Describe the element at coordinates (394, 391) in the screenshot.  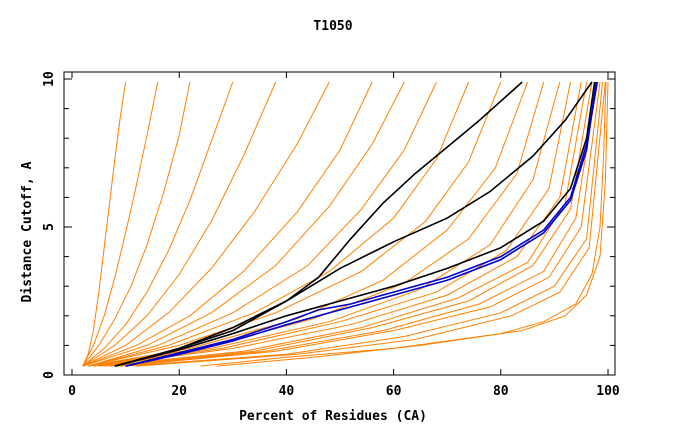
I see `x-tick-label: 60` at that location.